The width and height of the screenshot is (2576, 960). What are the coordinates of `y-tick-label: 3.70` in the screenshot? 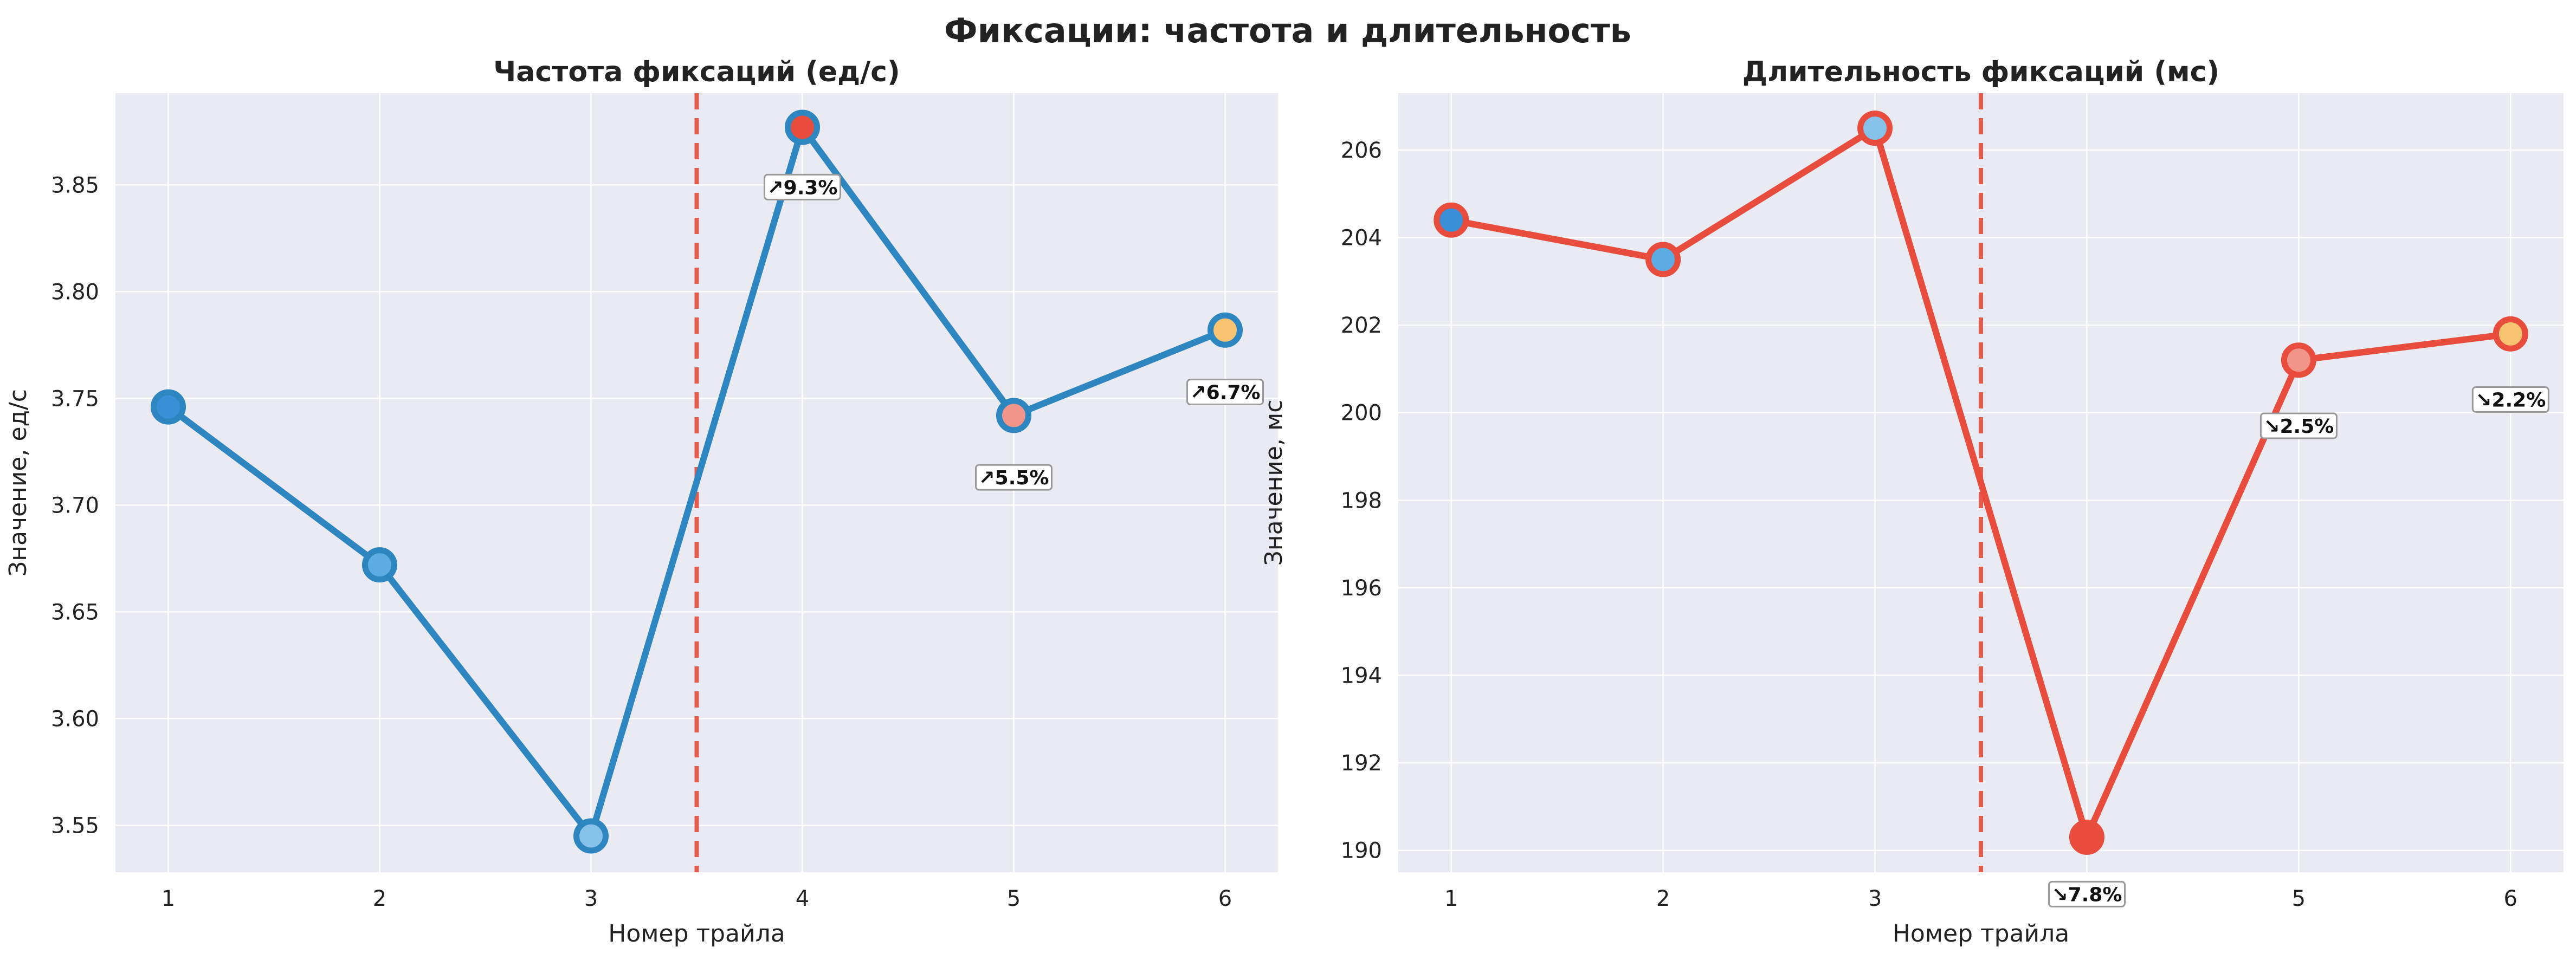 It's located at (75, 506).